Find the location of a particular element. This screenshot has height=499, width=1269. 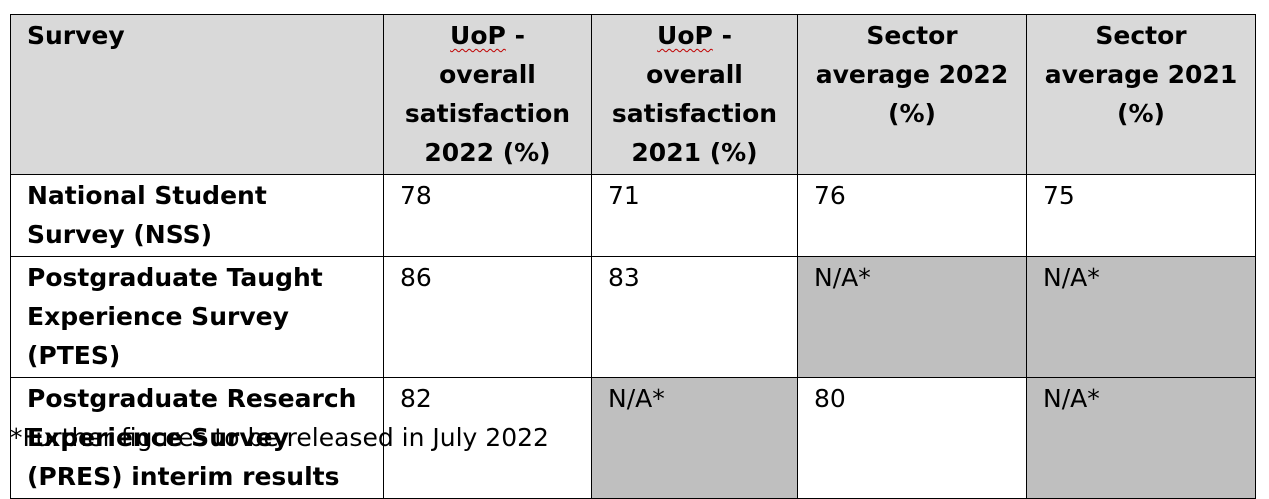

header-survey-label: Survey is located at coordinates (76, 35).